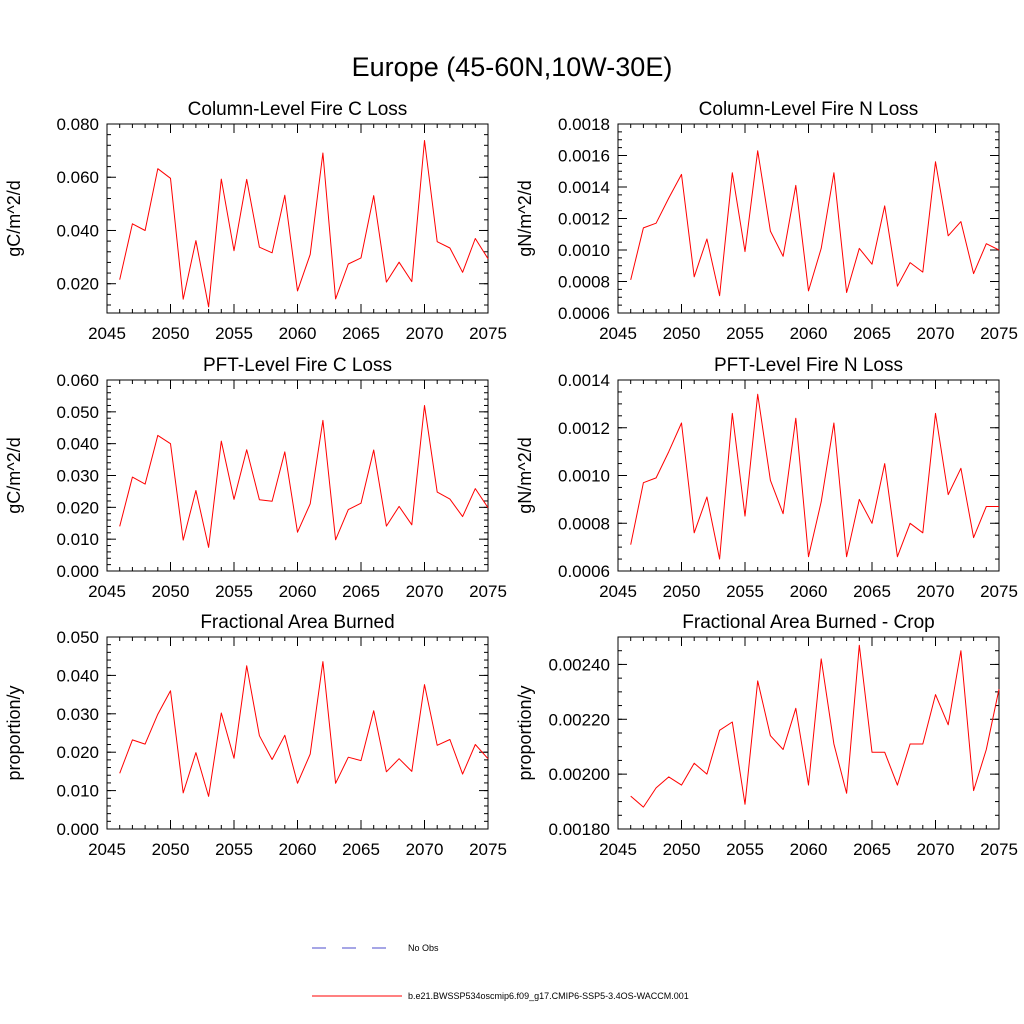  What do you see at coordinates (745, 591) in the screenshot?
I see `chart4-xtick-label: 2055` at bounding box center [745, 591].